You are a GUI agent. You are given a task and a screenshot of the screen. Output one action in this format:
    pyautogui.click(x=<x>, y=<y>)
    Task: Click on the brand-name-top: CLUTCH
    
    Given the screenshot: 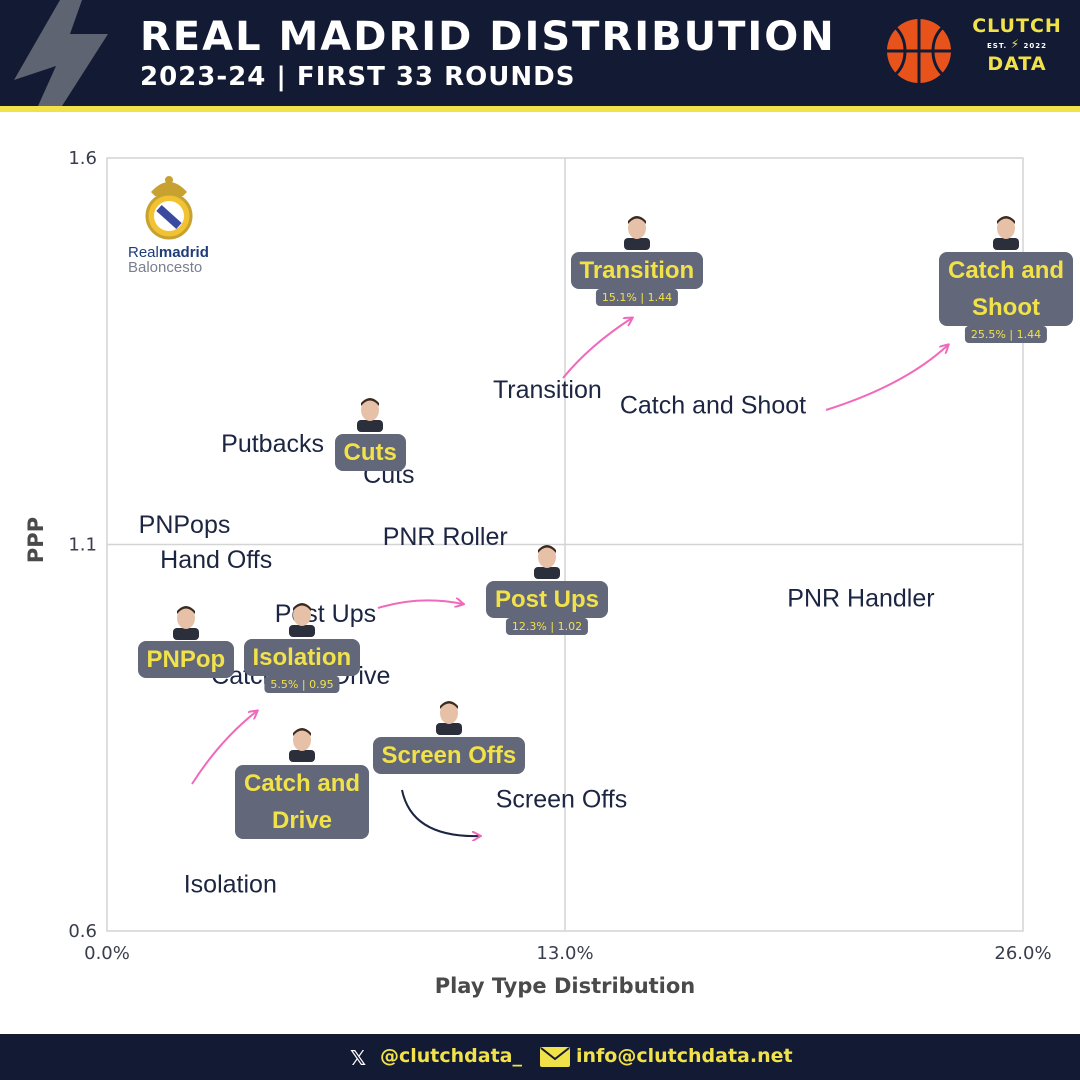 What is the action you would take?
    pyautogui.click(x=1017, y=26)
    